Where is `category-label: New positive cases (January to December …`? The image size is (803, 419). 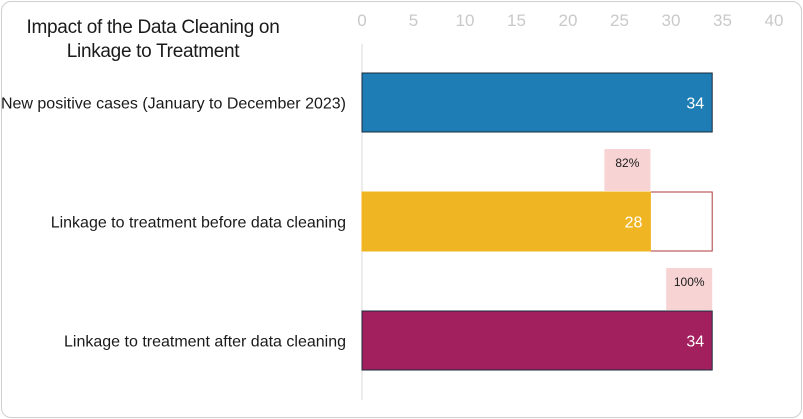
category-label: New positive cases (January to December … is located at coordinates (173, 104).